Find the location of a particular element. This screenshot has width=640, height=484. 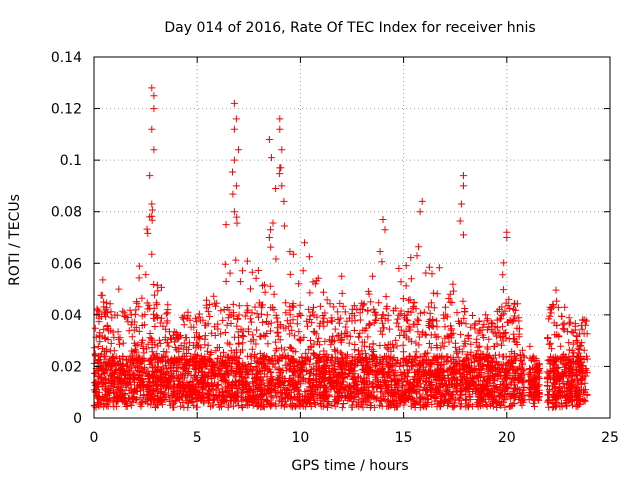

y-tick-label: 0.1 is located at coordinates (71, 161).